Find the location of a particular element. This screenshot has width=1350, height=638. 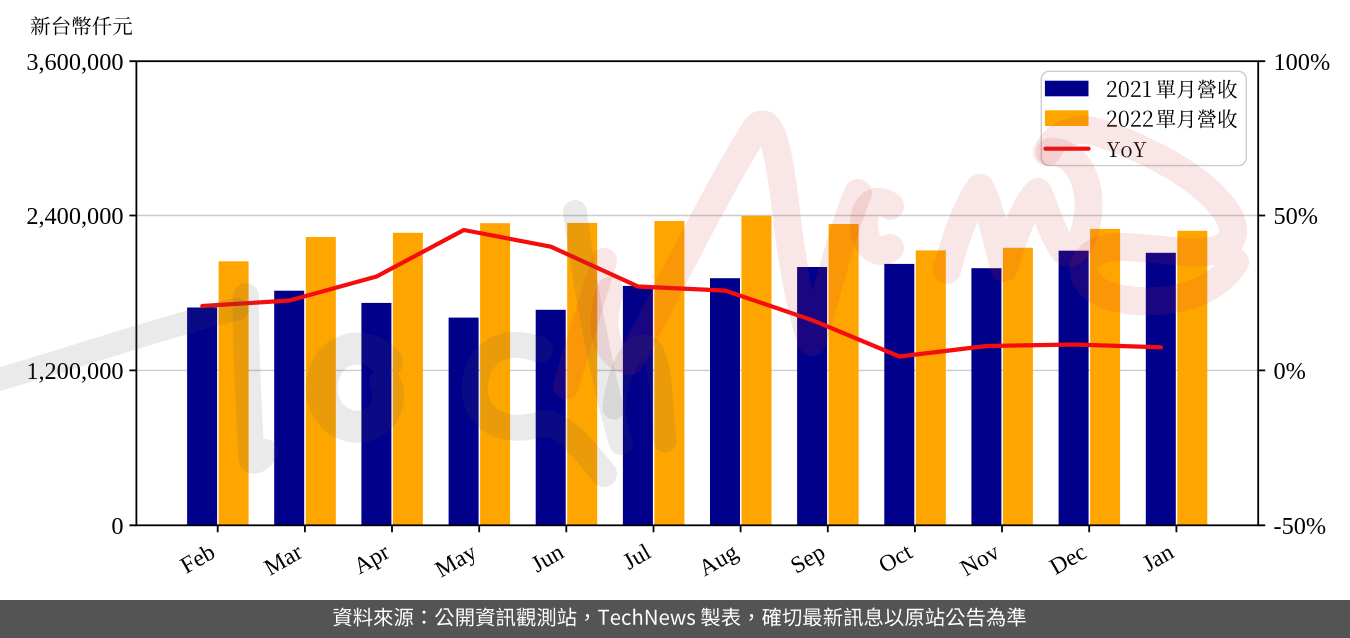

svg-text: -50% is located at coordinates (1300, 526).